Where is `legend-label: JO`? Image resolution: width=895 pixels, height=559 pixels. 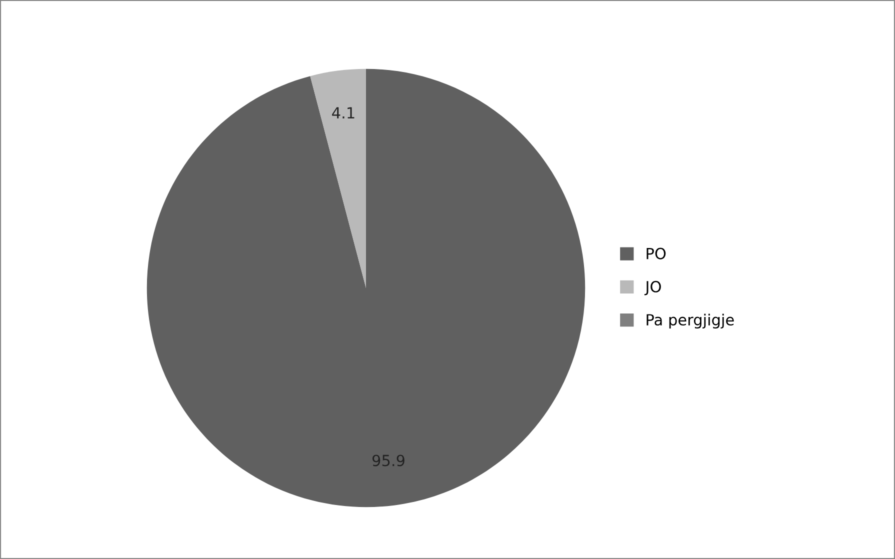
legend-label: JO is located at coordinates (652, 288).